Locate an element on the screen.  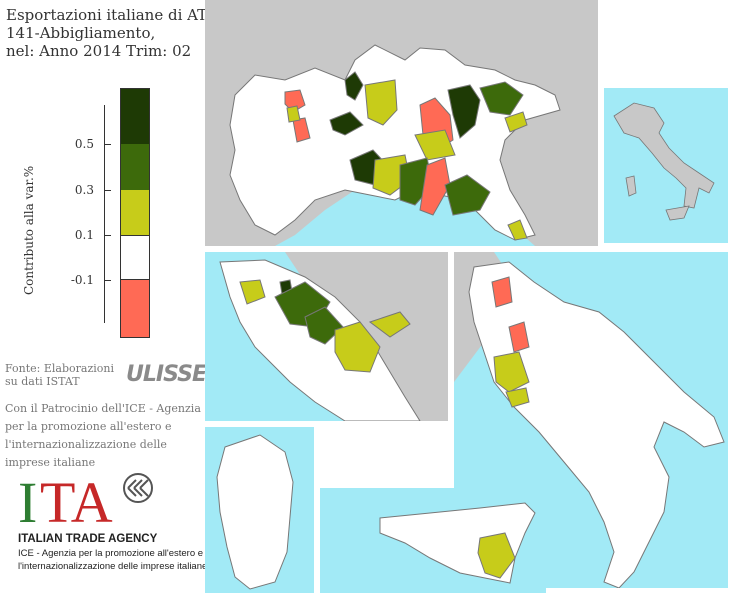
legend-tick-label: 0.1 is located at coordinates (84, 235).